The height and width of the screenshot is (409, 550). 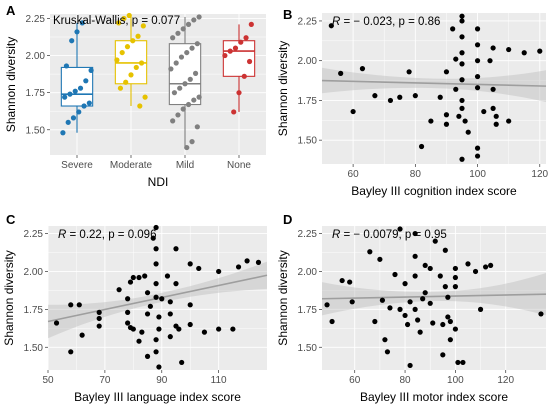 What do you see at coordinates (455, 380) in the screenshot?
I see `x-tick-label: 100` at bounding box center [455, 380].